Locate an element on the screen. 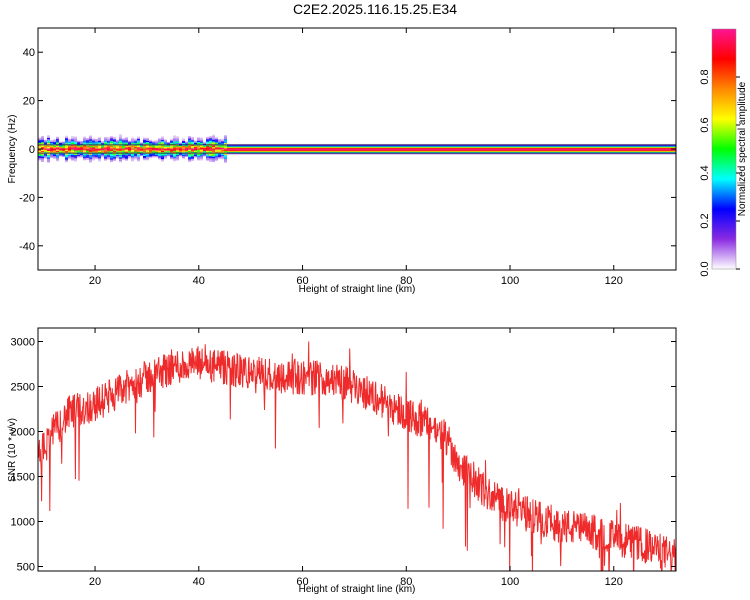 This screenshot has height=600, width=750. spectrogram-y-tick-label: 20 is located at coordinates (29, 102).